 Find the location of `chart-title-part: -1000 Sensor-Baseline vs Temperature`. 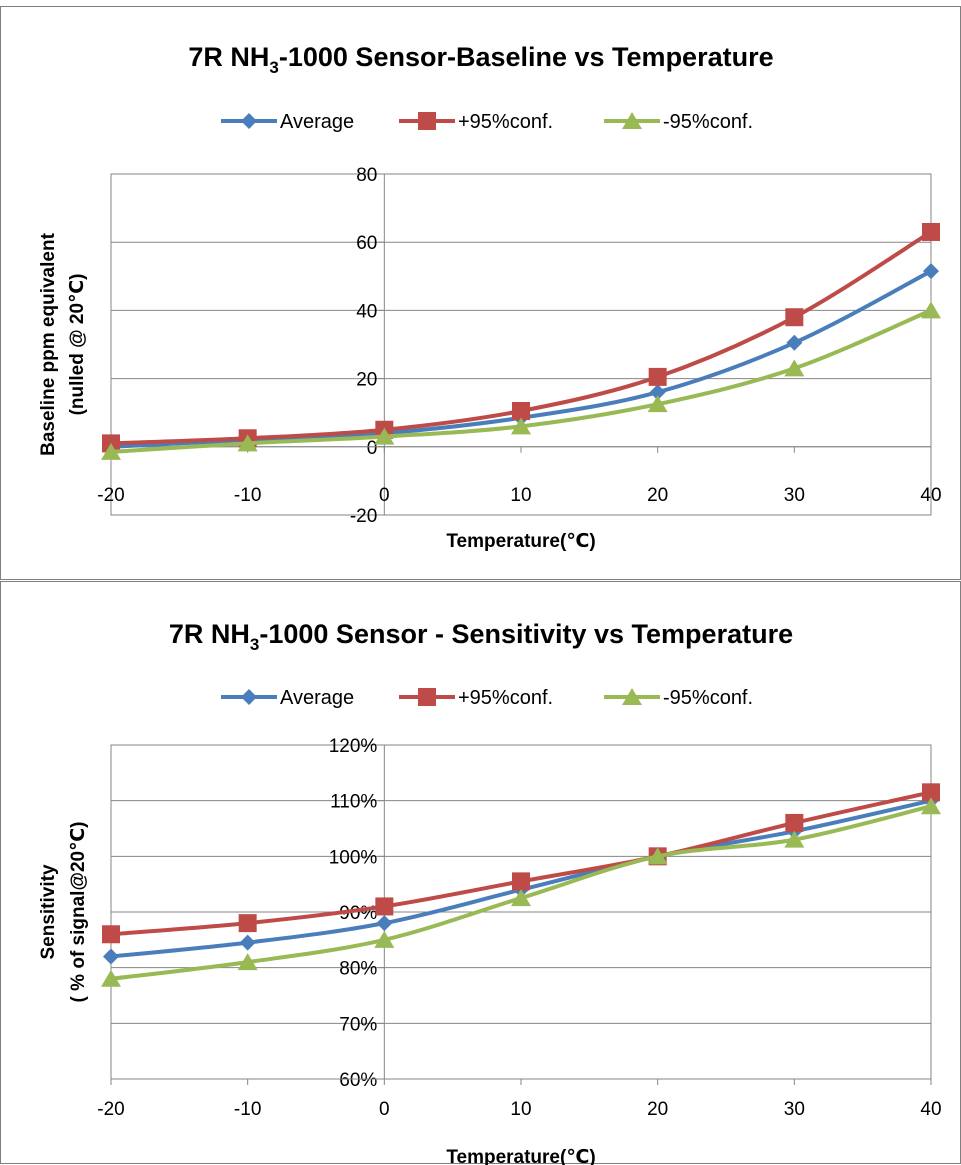

chart-title-part: -1000 Sensor-Baseline vs Temperature is located at coordinates (526, 57).